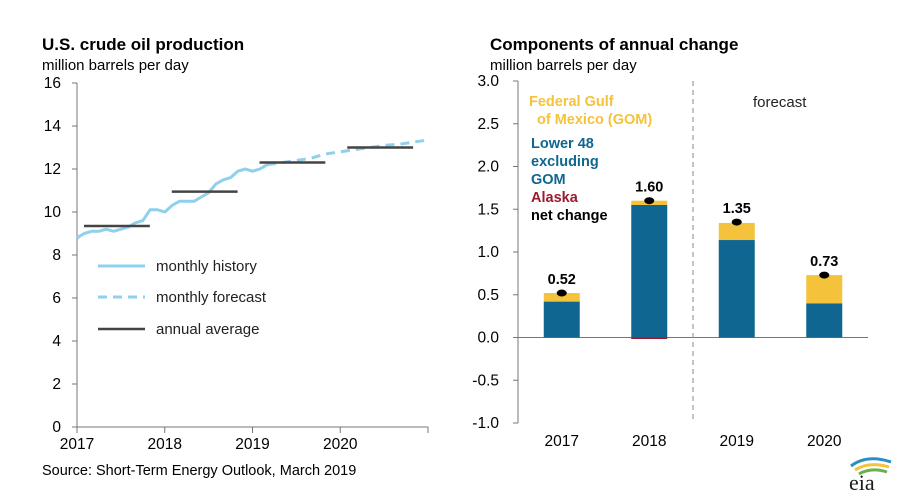 The image size is (903, 496). What do you see at coordinates (594, 120) in the screenshot?
I see `legend-gom-line2: of Mexico (GOM)` at bounding box center [594, 120].